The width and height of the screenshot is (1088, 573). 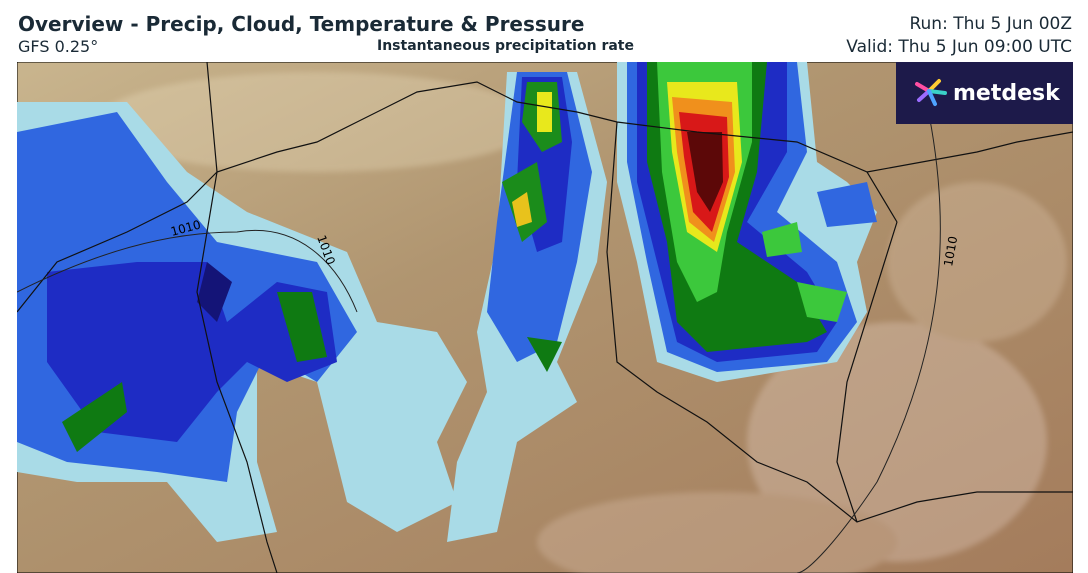 What do you see at coordinates (950, 251) in the screenshot?
I see `isobar-label: 1010` at bounding box center [950, 251].